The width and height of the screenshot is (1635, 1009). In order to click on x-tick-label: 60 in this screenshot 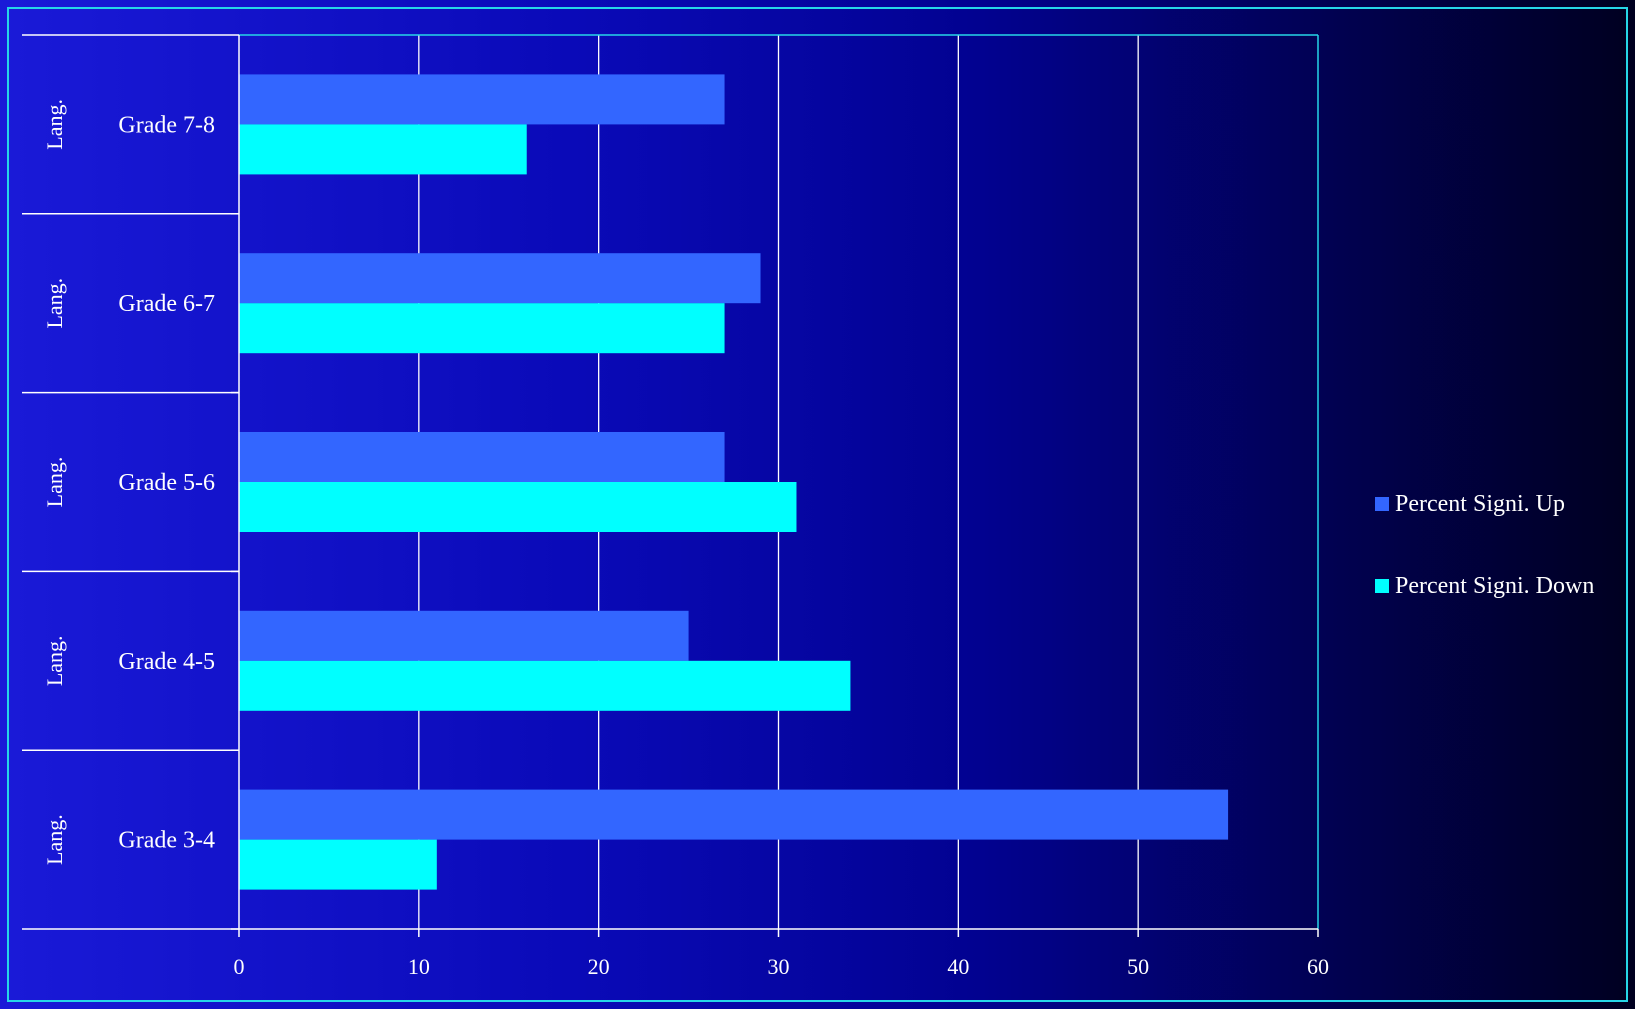, I will do `click(1318, 966)`.